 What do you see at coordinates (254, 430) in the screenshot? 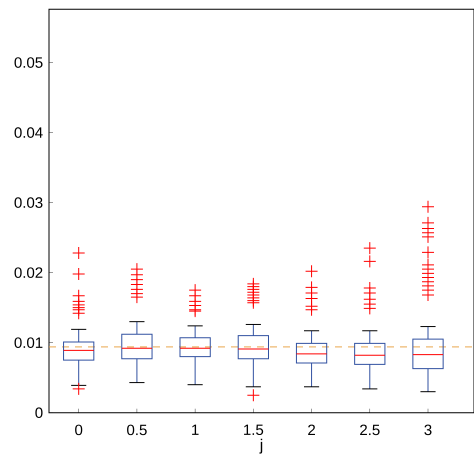
I see `x-tick-label: 1.5` at bounding box center [254, 430].